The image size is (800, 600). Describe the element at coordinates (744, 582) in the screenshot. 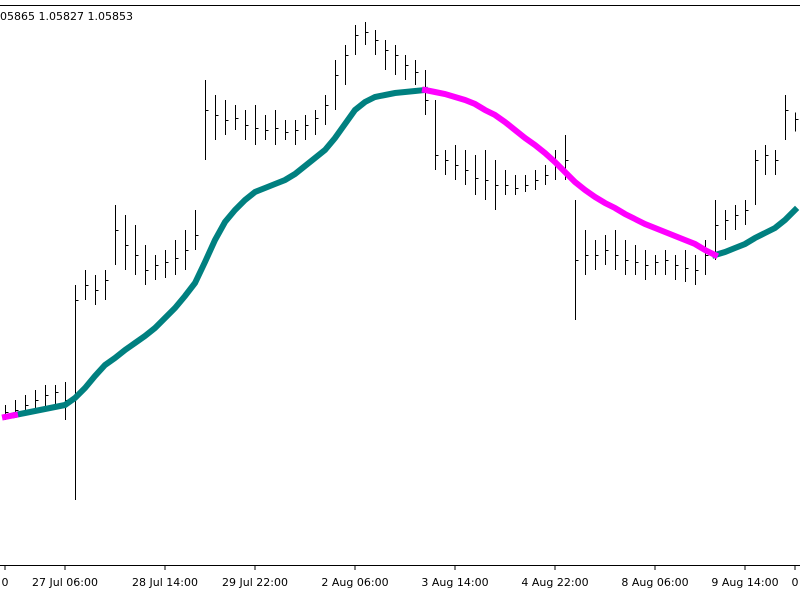

I see `x-tick-label: 9 Aug 14:00` at that location.